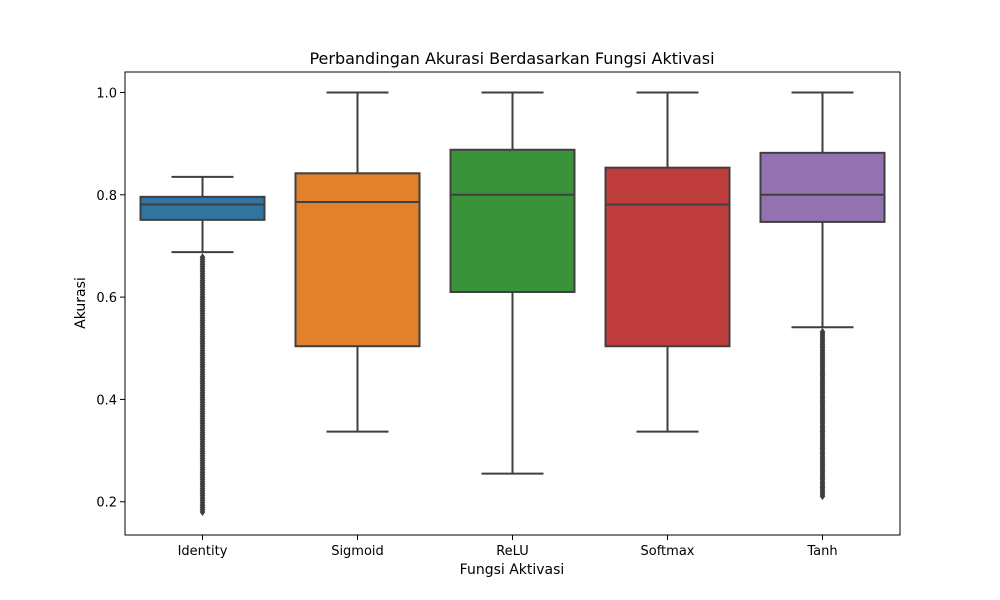 The image size is (1000, 600). Describe the element at coordinates (203, 551) in the screenshot. I see `x-tick-label: Identity` at that location.